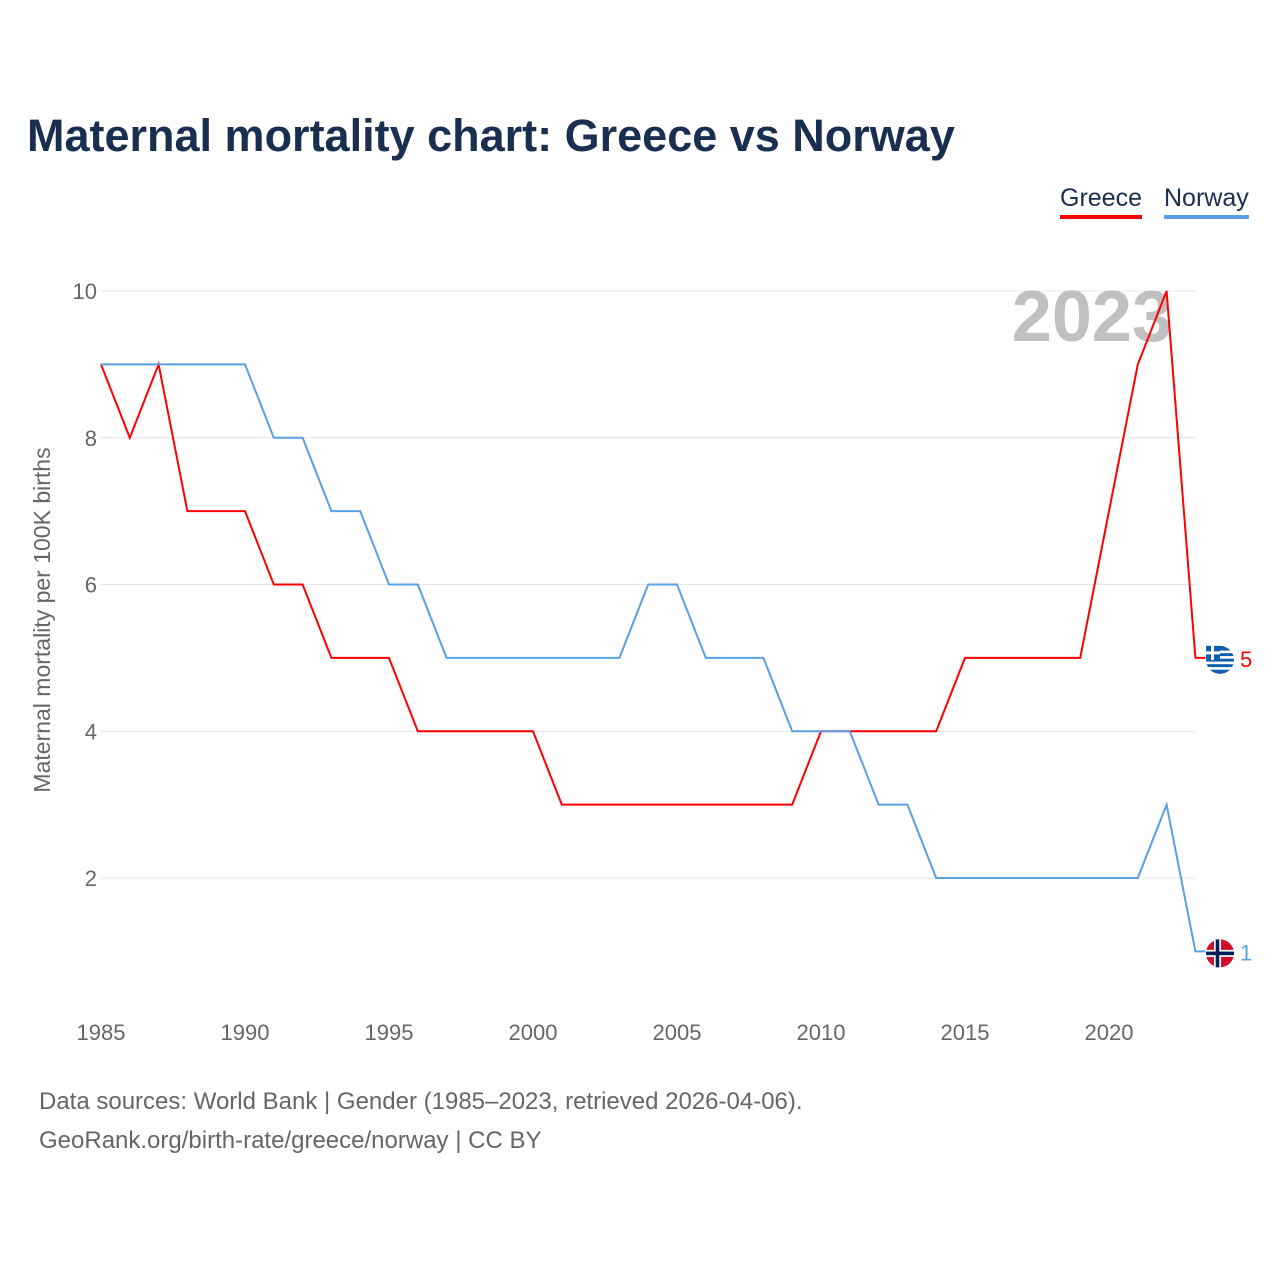  I want to click on norway-flag-icon, so click(1220, 953).